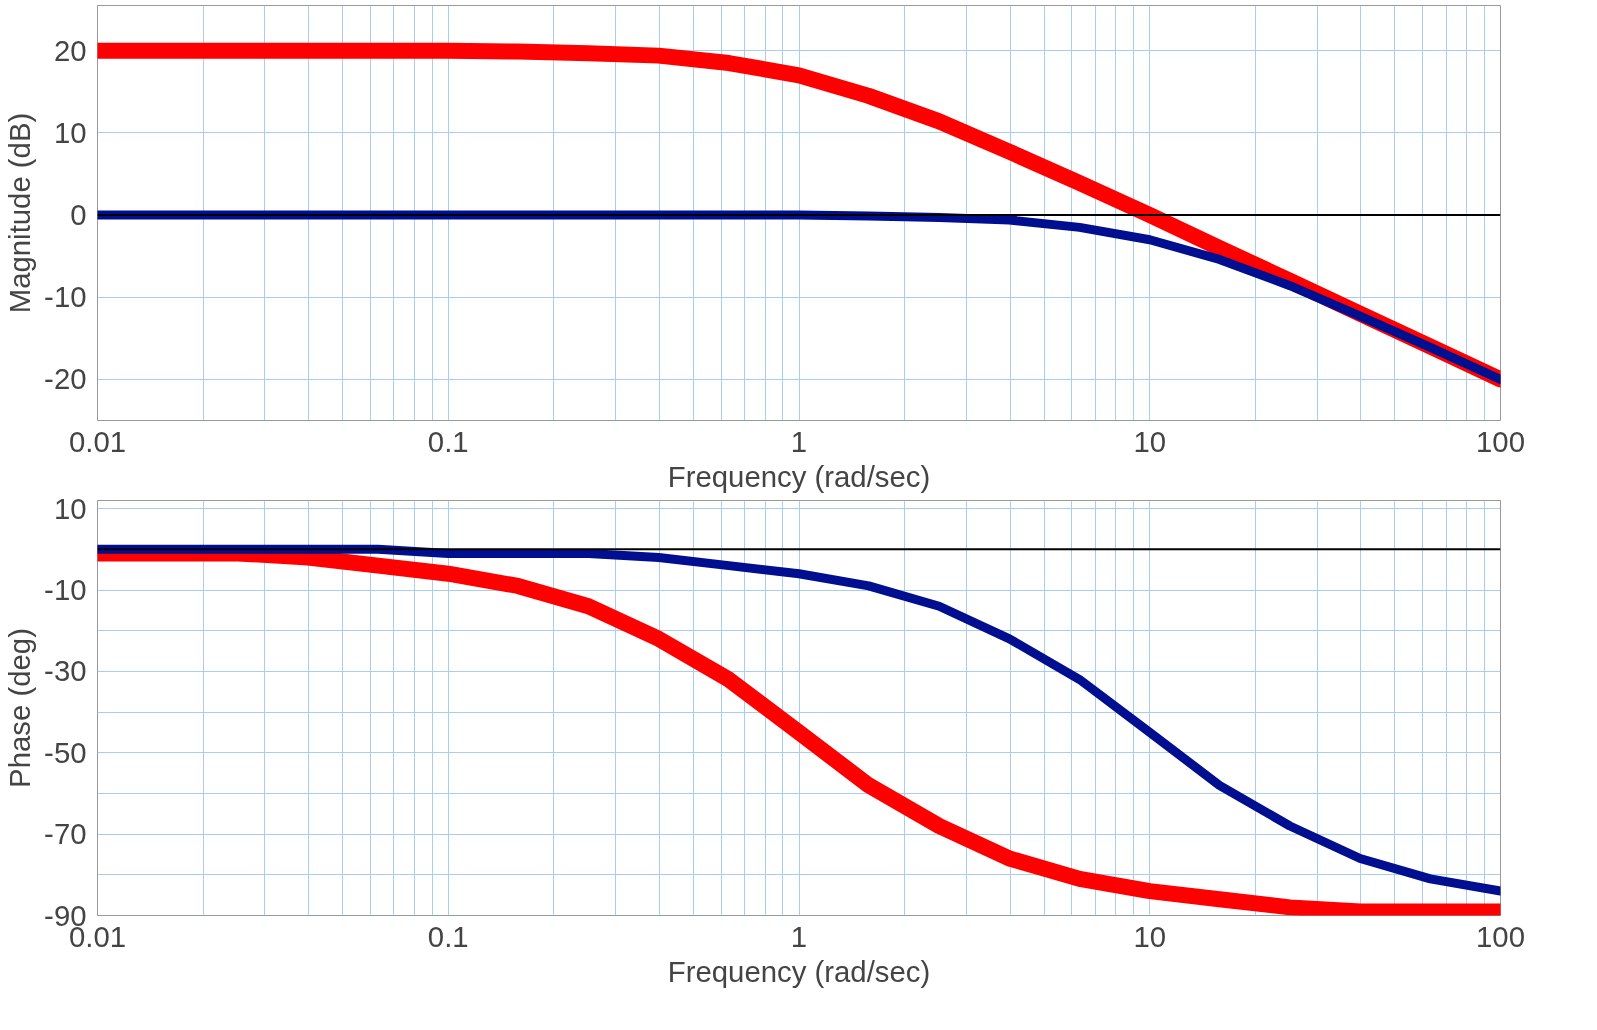 The height and width of the screenshot is (1030, 1597). Describe the element at coordinates (20, 708) in the screenshot. I see `y-axis-title: Phase (deg)` at that location.